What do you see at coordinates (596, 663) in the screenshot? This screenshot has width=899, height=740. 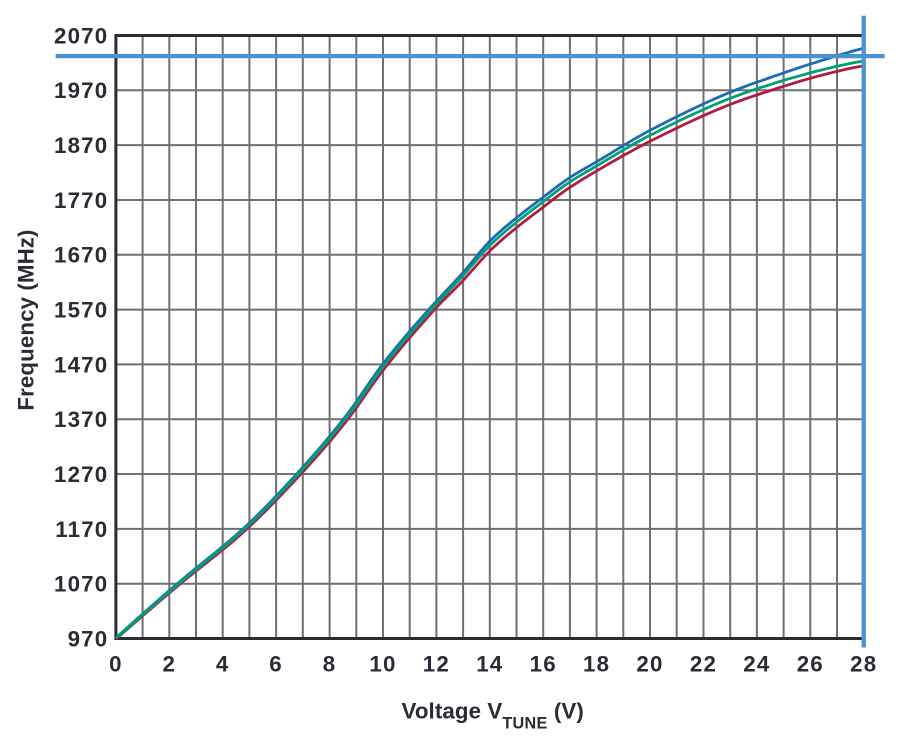 I see `svg-text: 18` at bounding box center [596, 663].